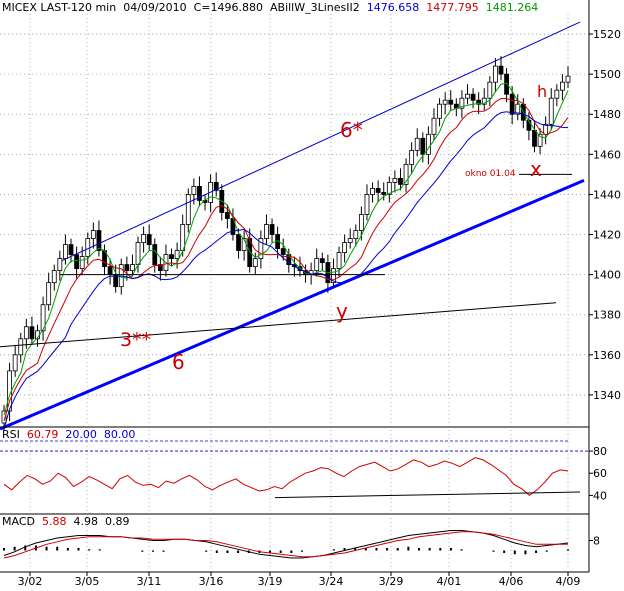 The image size is (624, 591). What do you see at coordinates (286, 477) in the screenshot?
I see `rsi-line` at bounding box center [286, 477].